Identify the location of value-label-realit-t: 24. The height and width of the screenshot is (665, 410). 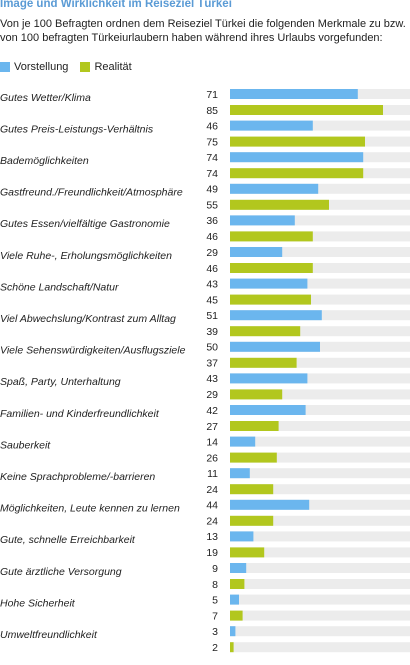
(212, 522).